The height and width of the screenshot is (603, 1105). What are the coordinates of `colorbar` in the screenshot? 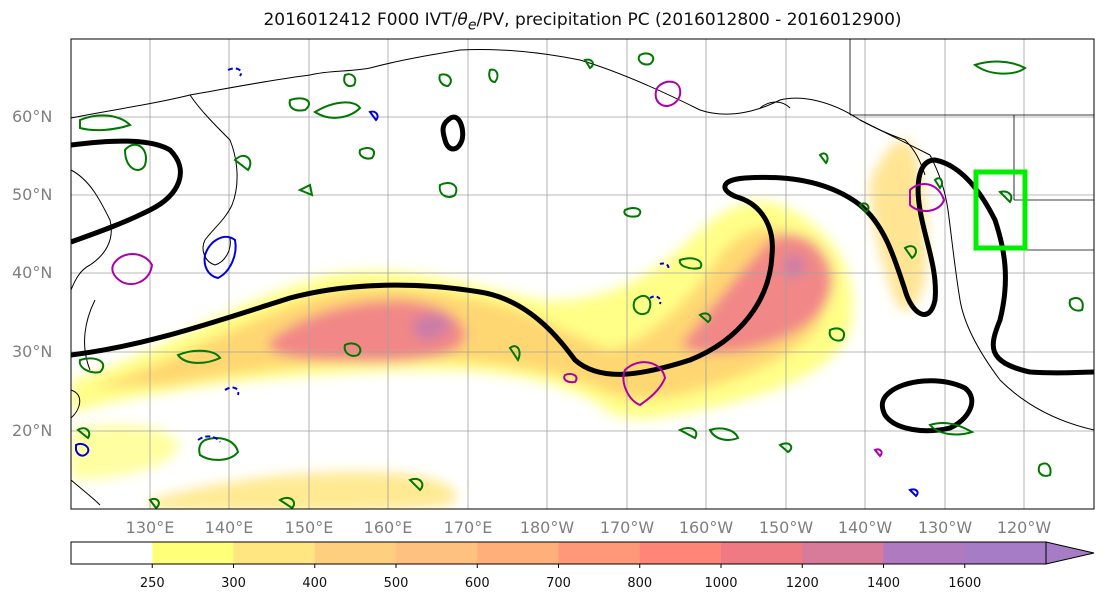 It's located at (582, 554).